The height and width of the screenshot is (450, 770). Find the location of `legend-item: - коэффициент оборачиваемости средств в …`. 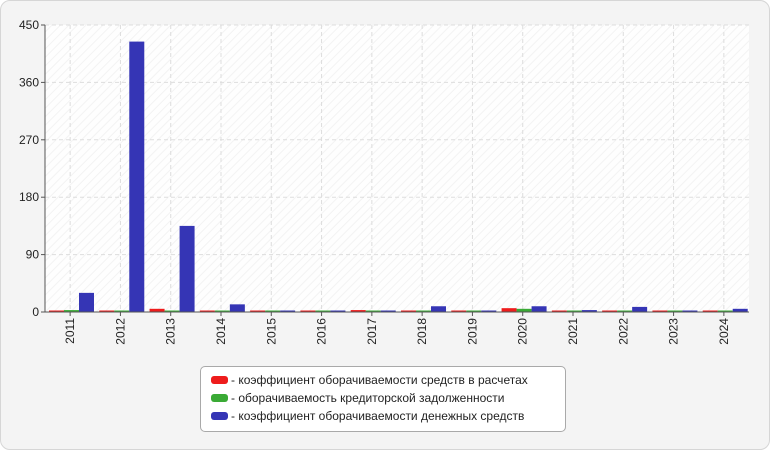

legend-item: - коэффициент оборачиваемости средств в … is located at coordinates (388, 380).